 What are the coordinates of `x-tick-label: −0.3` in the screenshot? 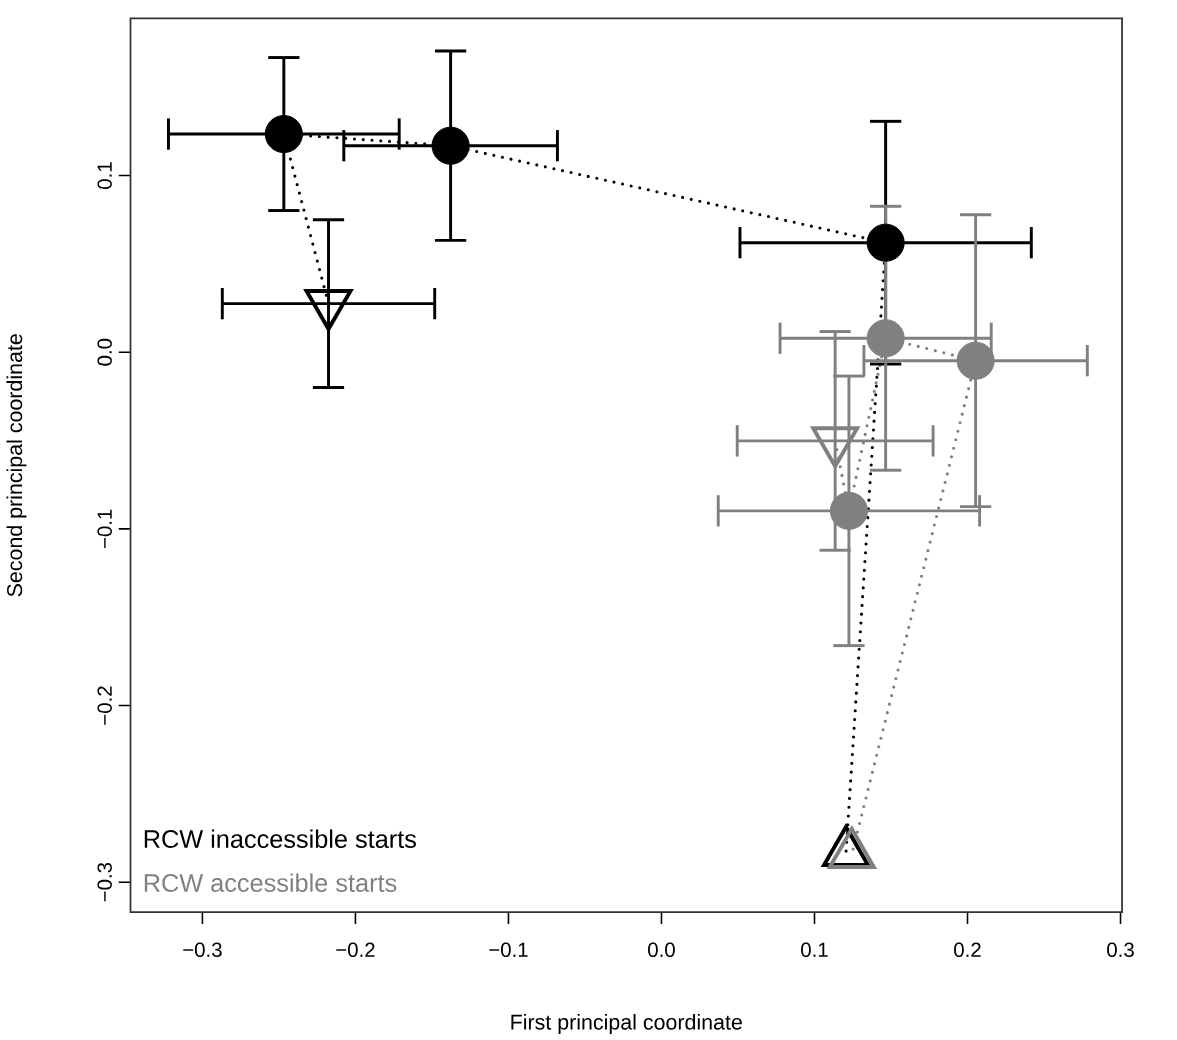 It's located at (202, 949).